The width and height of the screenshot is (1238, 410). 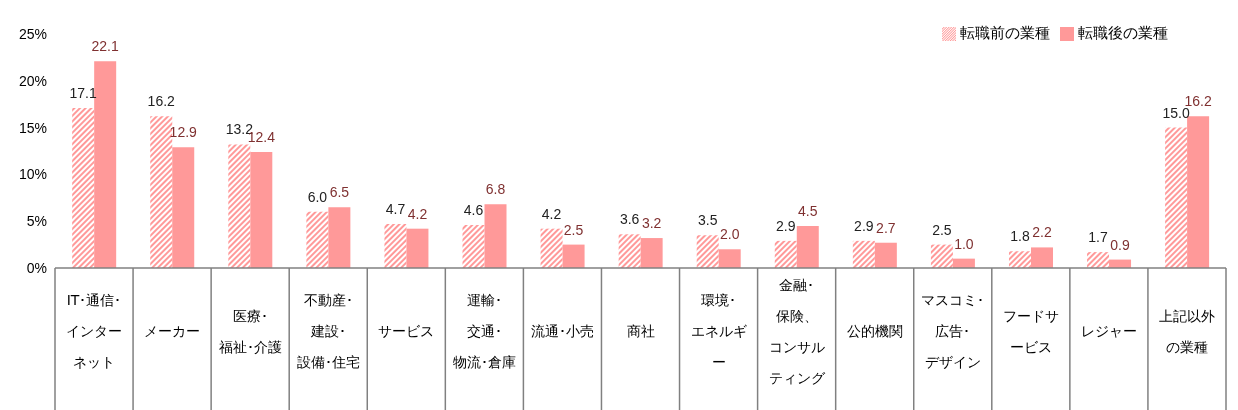 I want to click on y-tick-label: 25%, so click(x=32, y=33).